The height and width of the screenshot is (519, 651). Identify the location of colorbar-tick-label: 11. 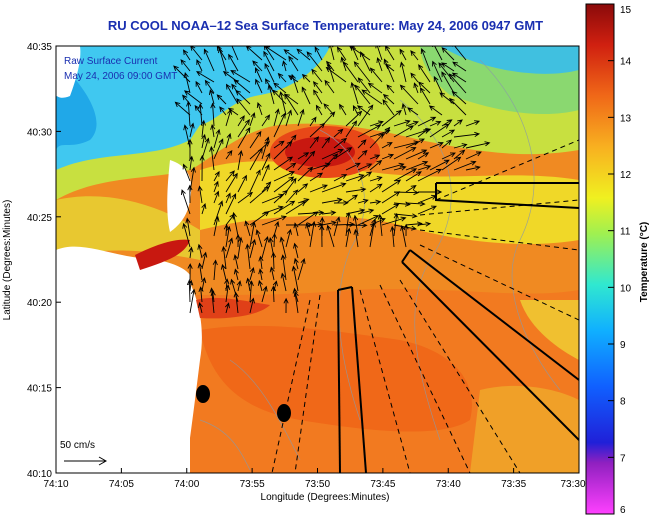
(625, 232).